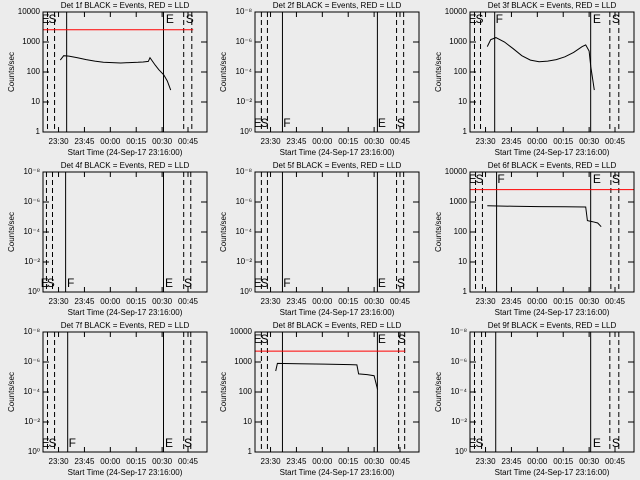  What do you see at coordinates (337, 5) in the screenshot?
I see `chart-title: Det 2f BLACK = Events, RED = LLD` at bounding box center [337, 5].